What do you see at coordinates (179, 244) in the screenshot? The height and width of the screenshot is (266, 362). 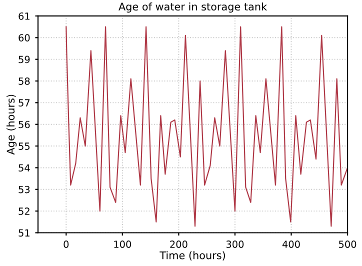 I see `x-tick-label: 200` at bounding box center [179, 244].